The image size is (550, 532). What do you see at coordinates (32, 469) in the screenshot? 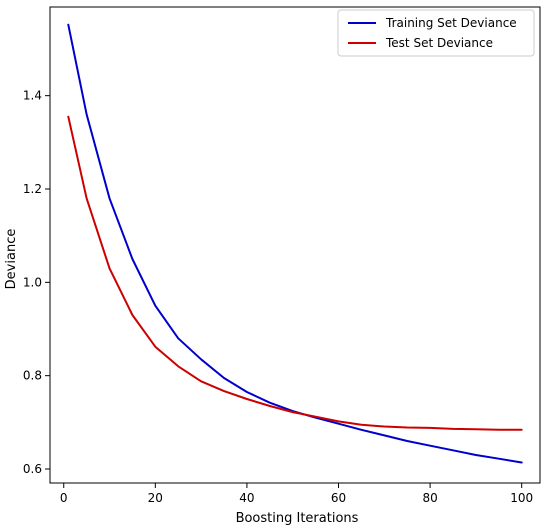
I see `y-tick-label: 0.6` at bounding box center [32, 469].